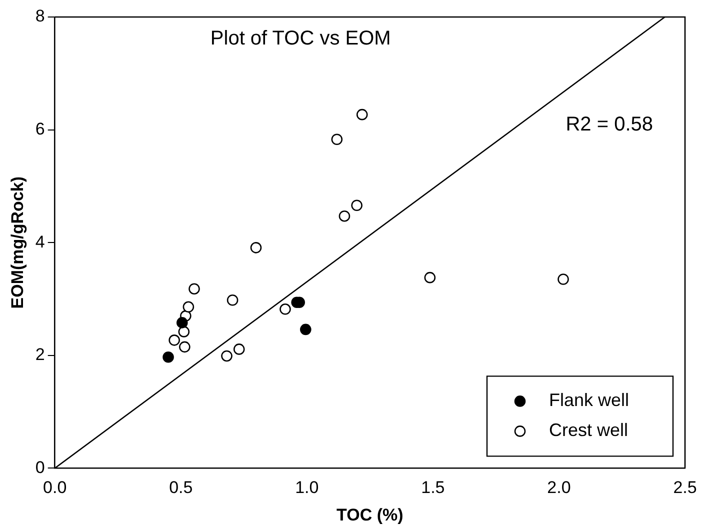 The height and width of the screenshot is (532, 702). Describe the element at coordinates (559, 488) in the screenshot. I see `x-tick-label: 2.0` at that location.